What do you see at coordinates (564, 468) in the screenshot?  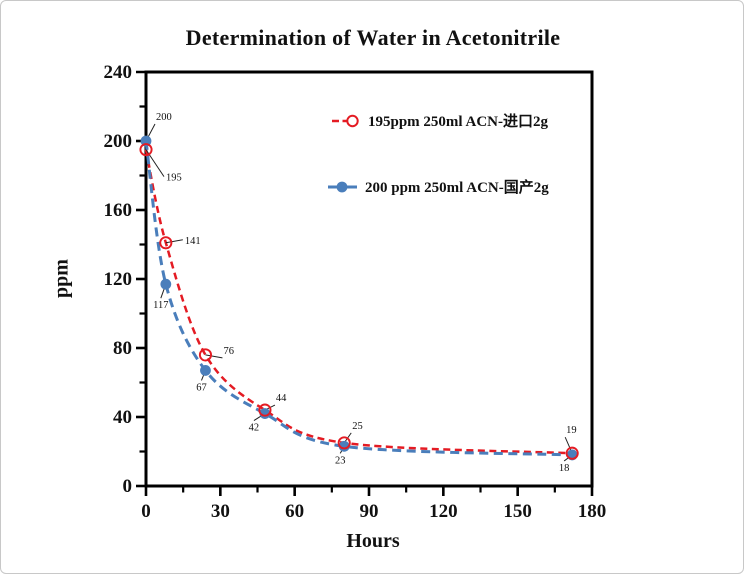 I see `point-label: 18` at bounding box center [564, 468].